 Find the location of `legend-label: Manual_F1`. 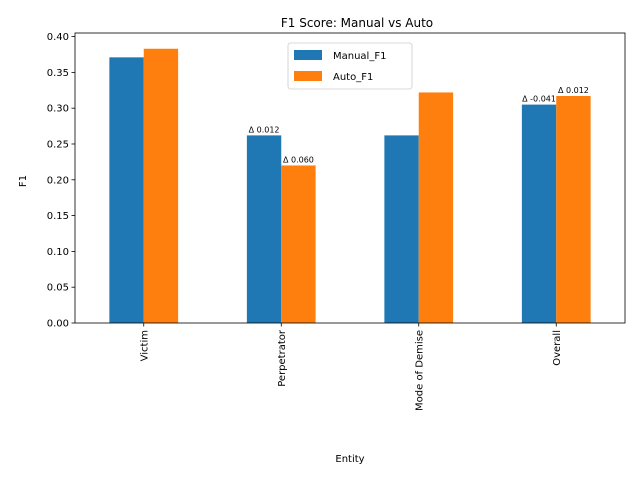

legend-label: Manual_F1 is located at coordinates (359, 56).